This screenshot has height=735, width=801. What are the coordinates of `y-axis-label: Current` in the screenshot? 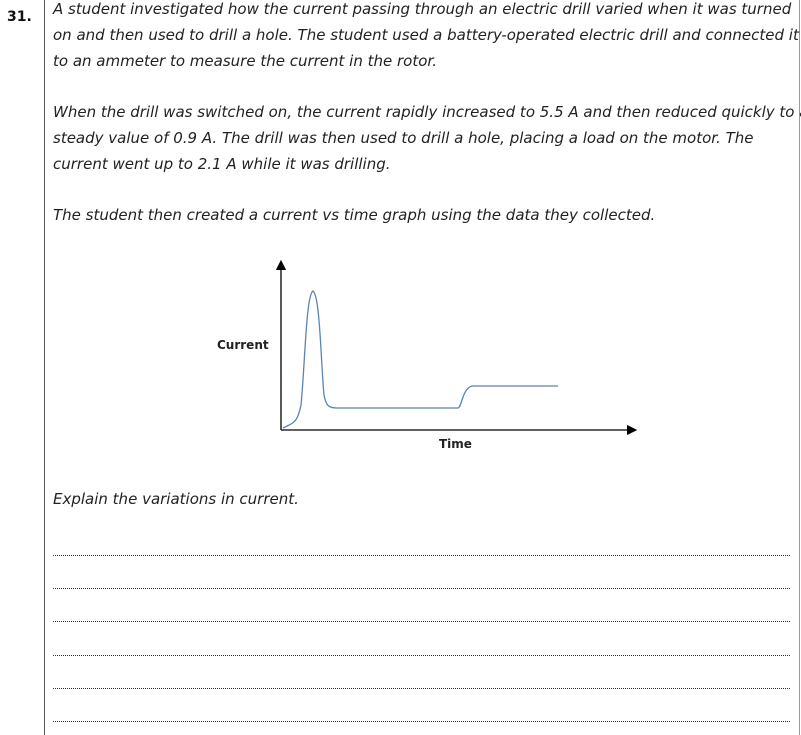 It's located at (243, 345).